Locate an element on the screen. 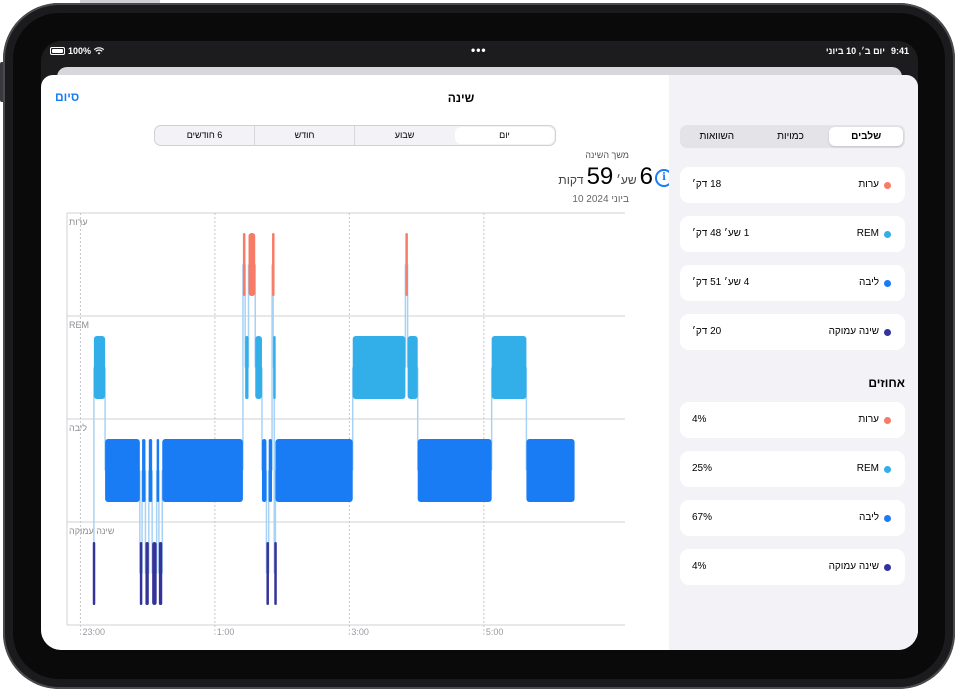  percent-card-rem: REM 25% is located at coordinates (792, 469).